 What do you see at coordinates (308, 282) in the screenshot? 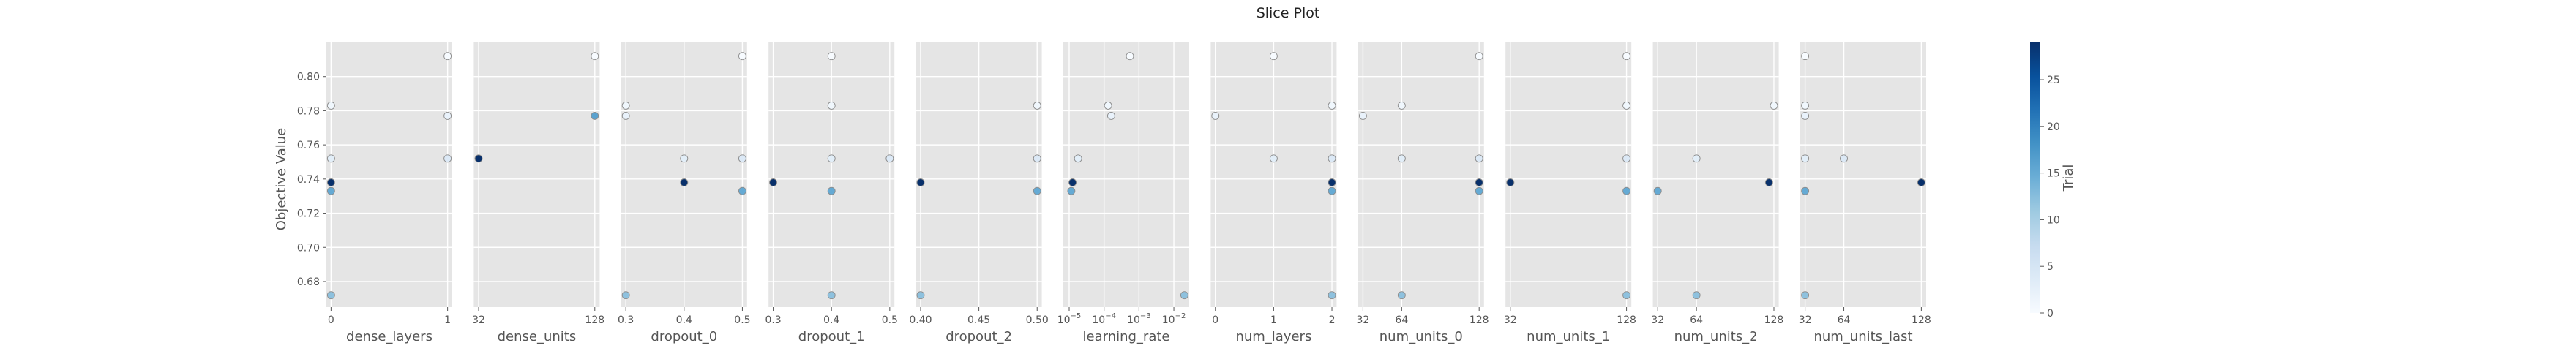
I see `y-tick-label: 0.68` at bounding box center [308, 282].